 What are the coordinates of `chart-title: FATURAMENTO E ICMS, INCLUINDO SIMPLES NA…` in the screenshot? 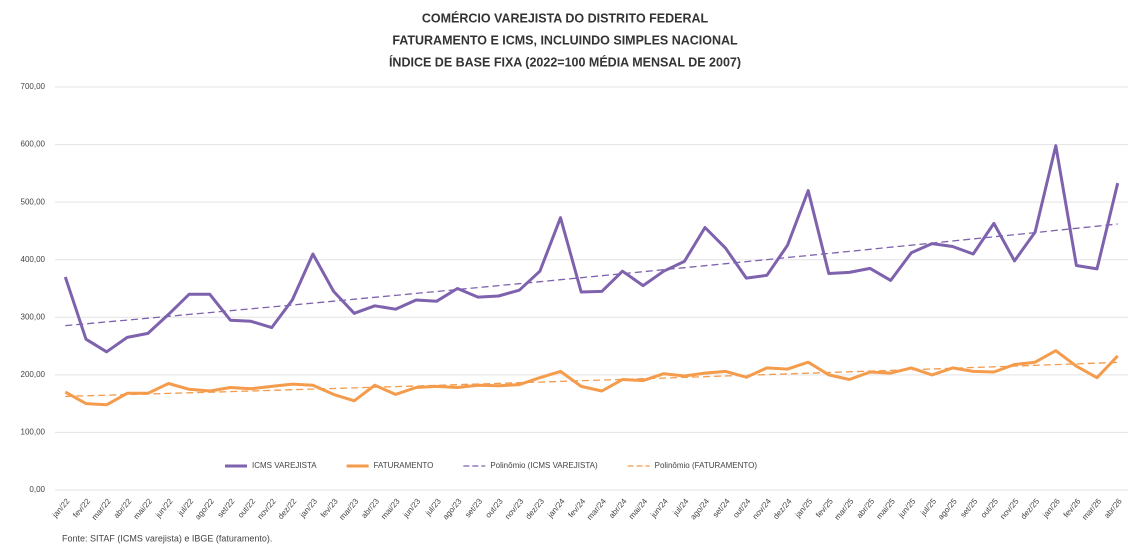 It's located at (565, 40).